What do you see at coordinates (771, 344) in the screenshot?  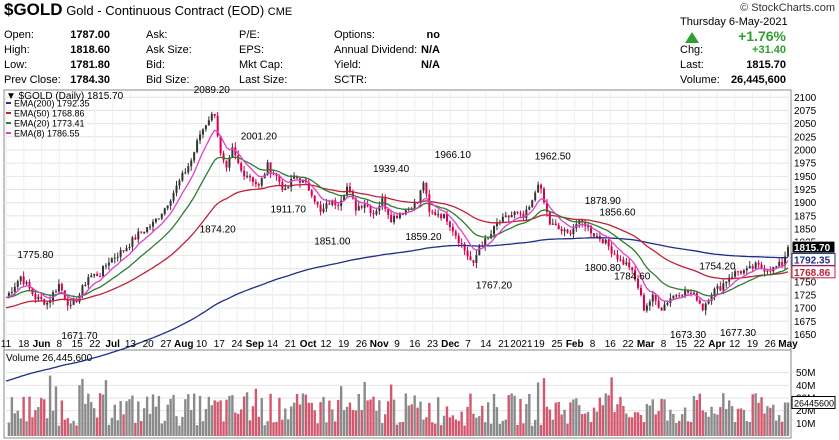 I see `x-tick-label: 26` at bounding box center [771, 344].